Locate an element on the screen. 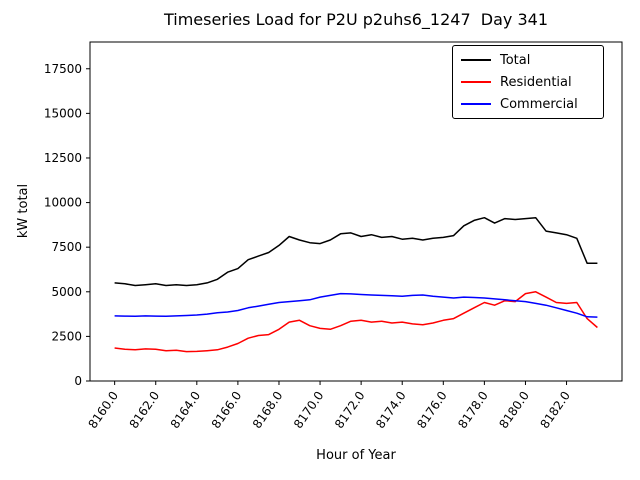  x-tick-label: 8168.0 is located at coordinates (268, 410).